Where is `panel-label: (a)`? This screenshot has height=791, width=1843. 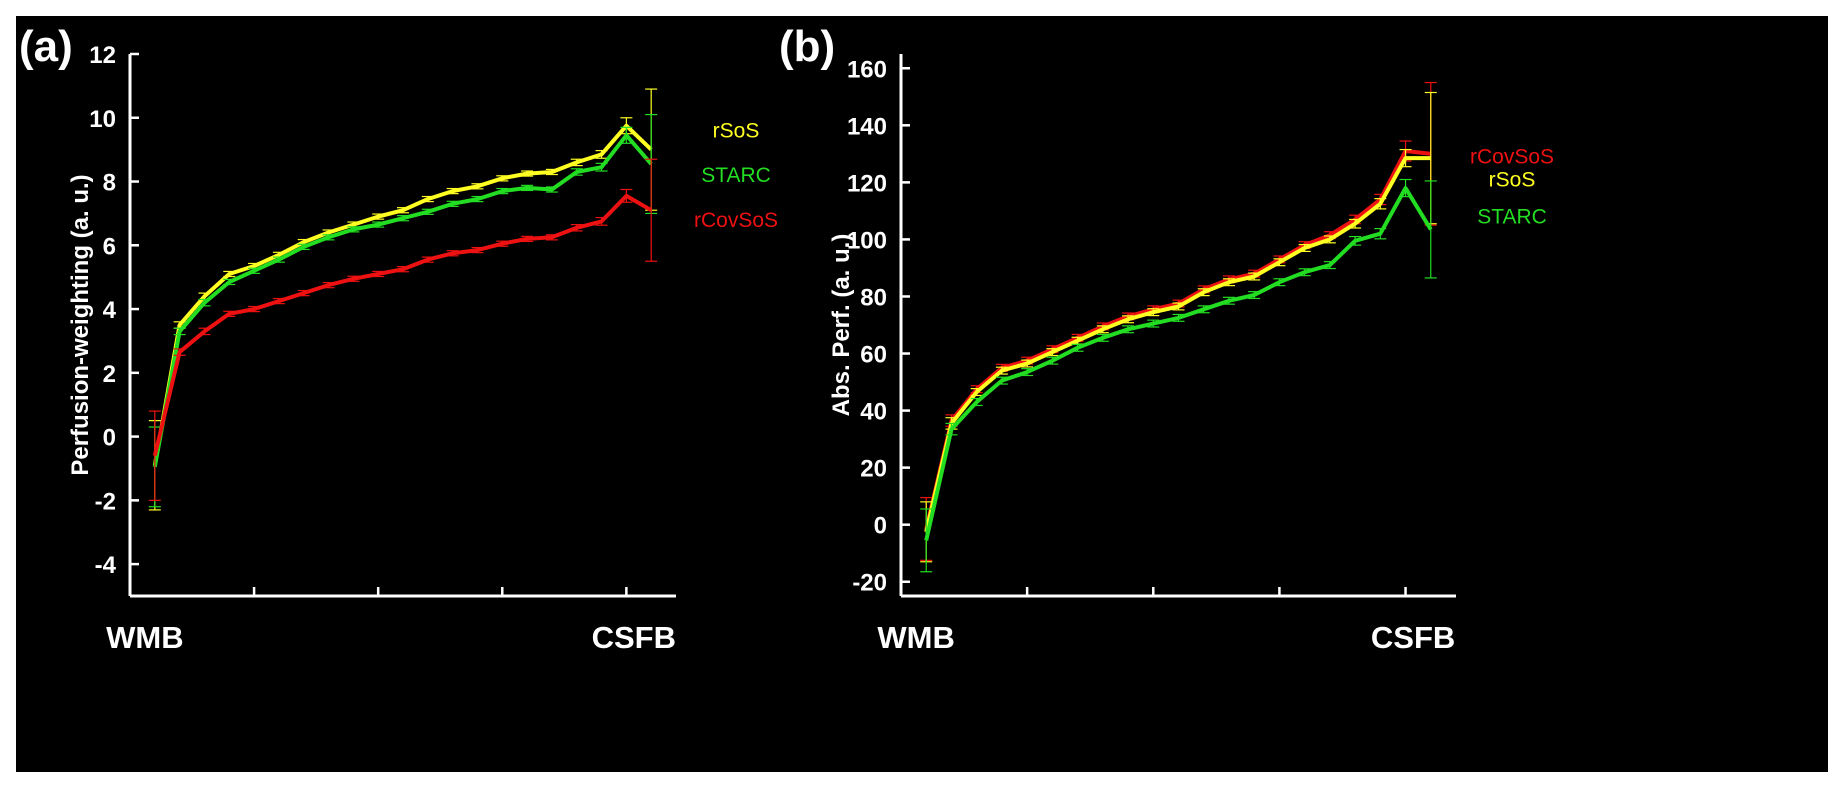
panel-label: (a) is located at coordinates (46, 46).